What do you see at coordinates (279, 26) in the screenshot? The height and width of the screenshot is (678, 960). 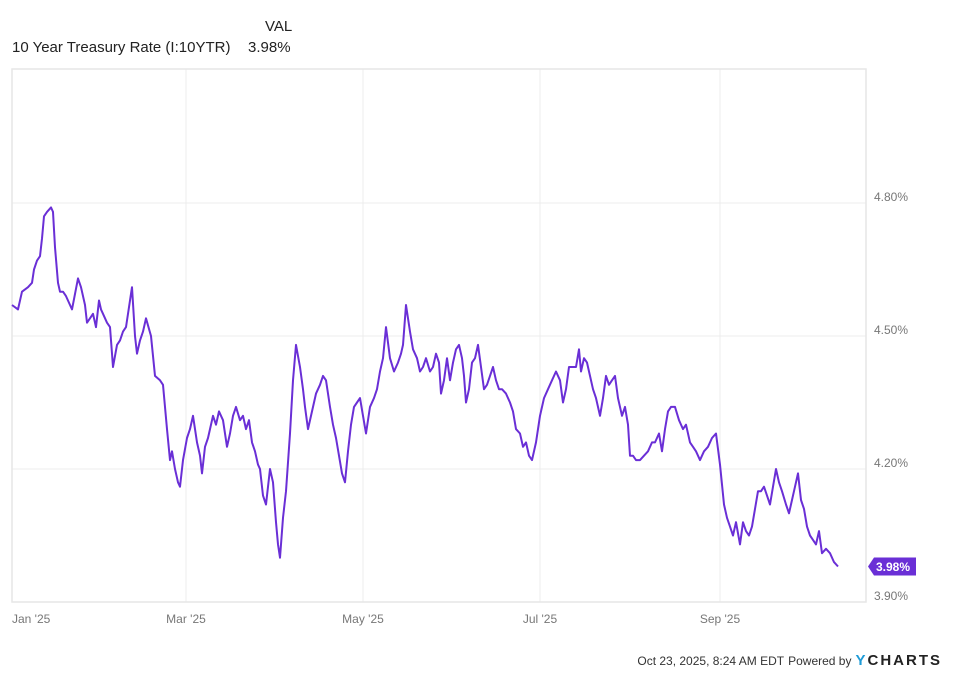 I see `legend-column-header: VAL` at bounding box center [279, 26].